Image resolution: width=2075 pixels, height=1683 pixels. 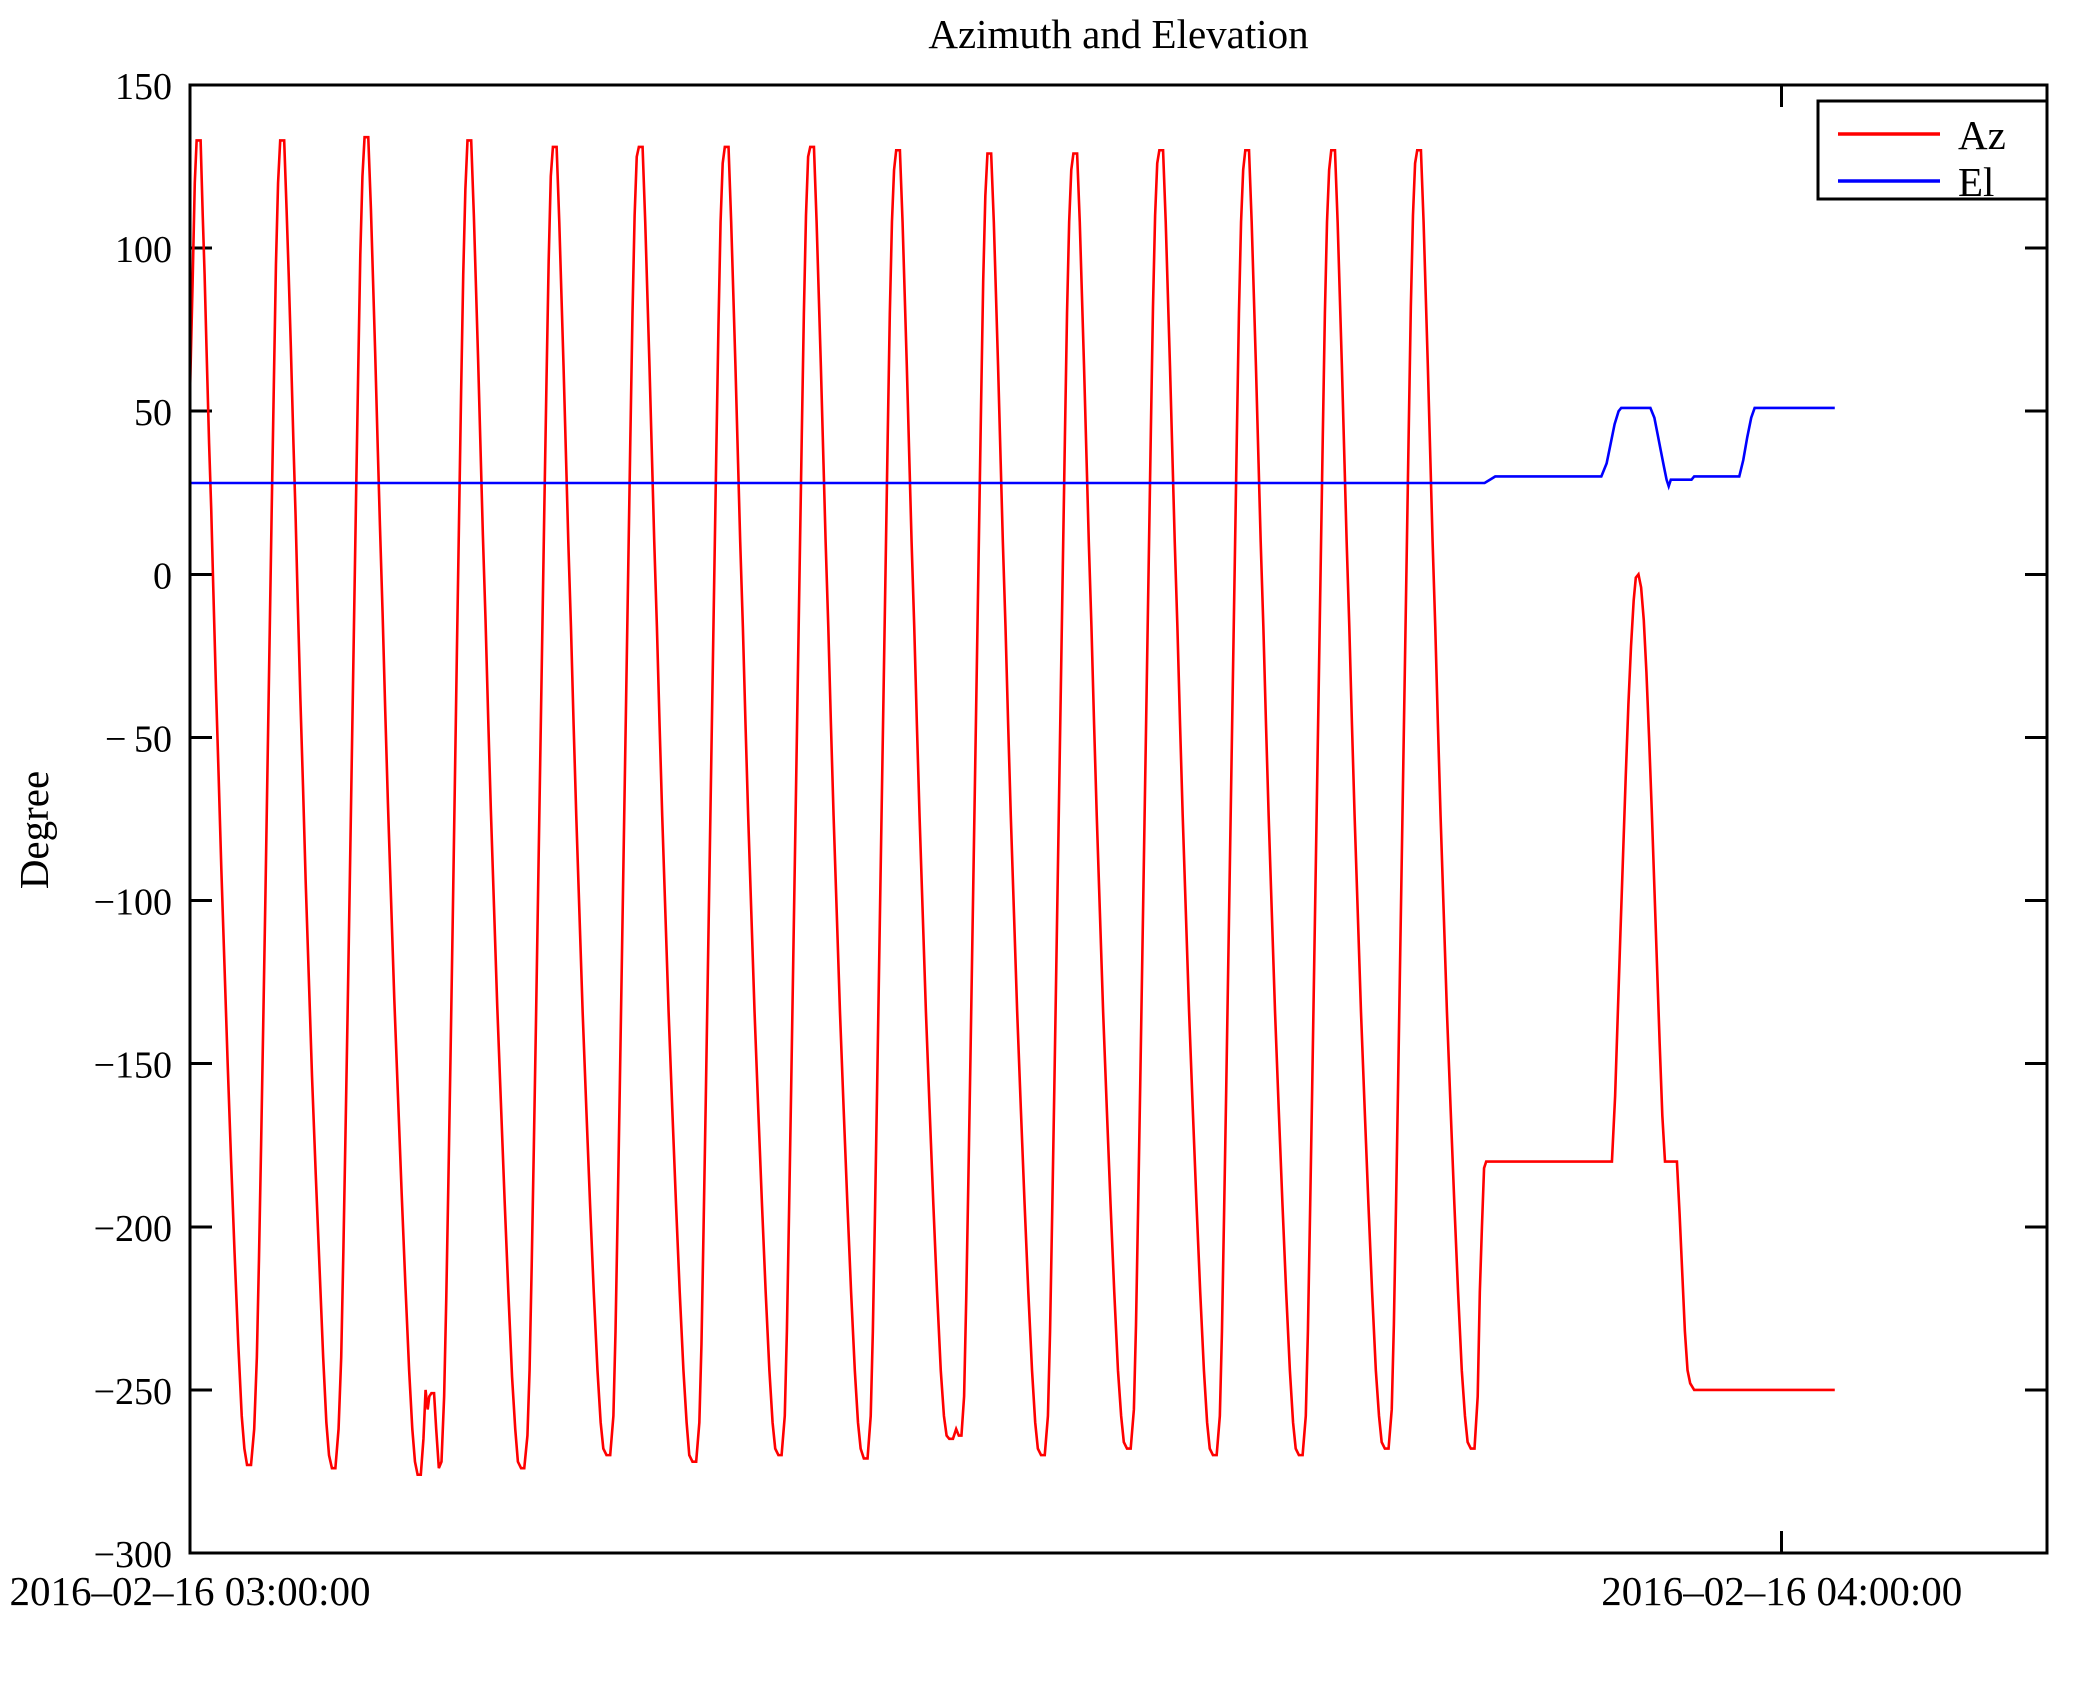 What do you see at coordinates (1982, 135) in the screenshot?
I see `legend-label-az: Az` at bounding box center [1982, 135].